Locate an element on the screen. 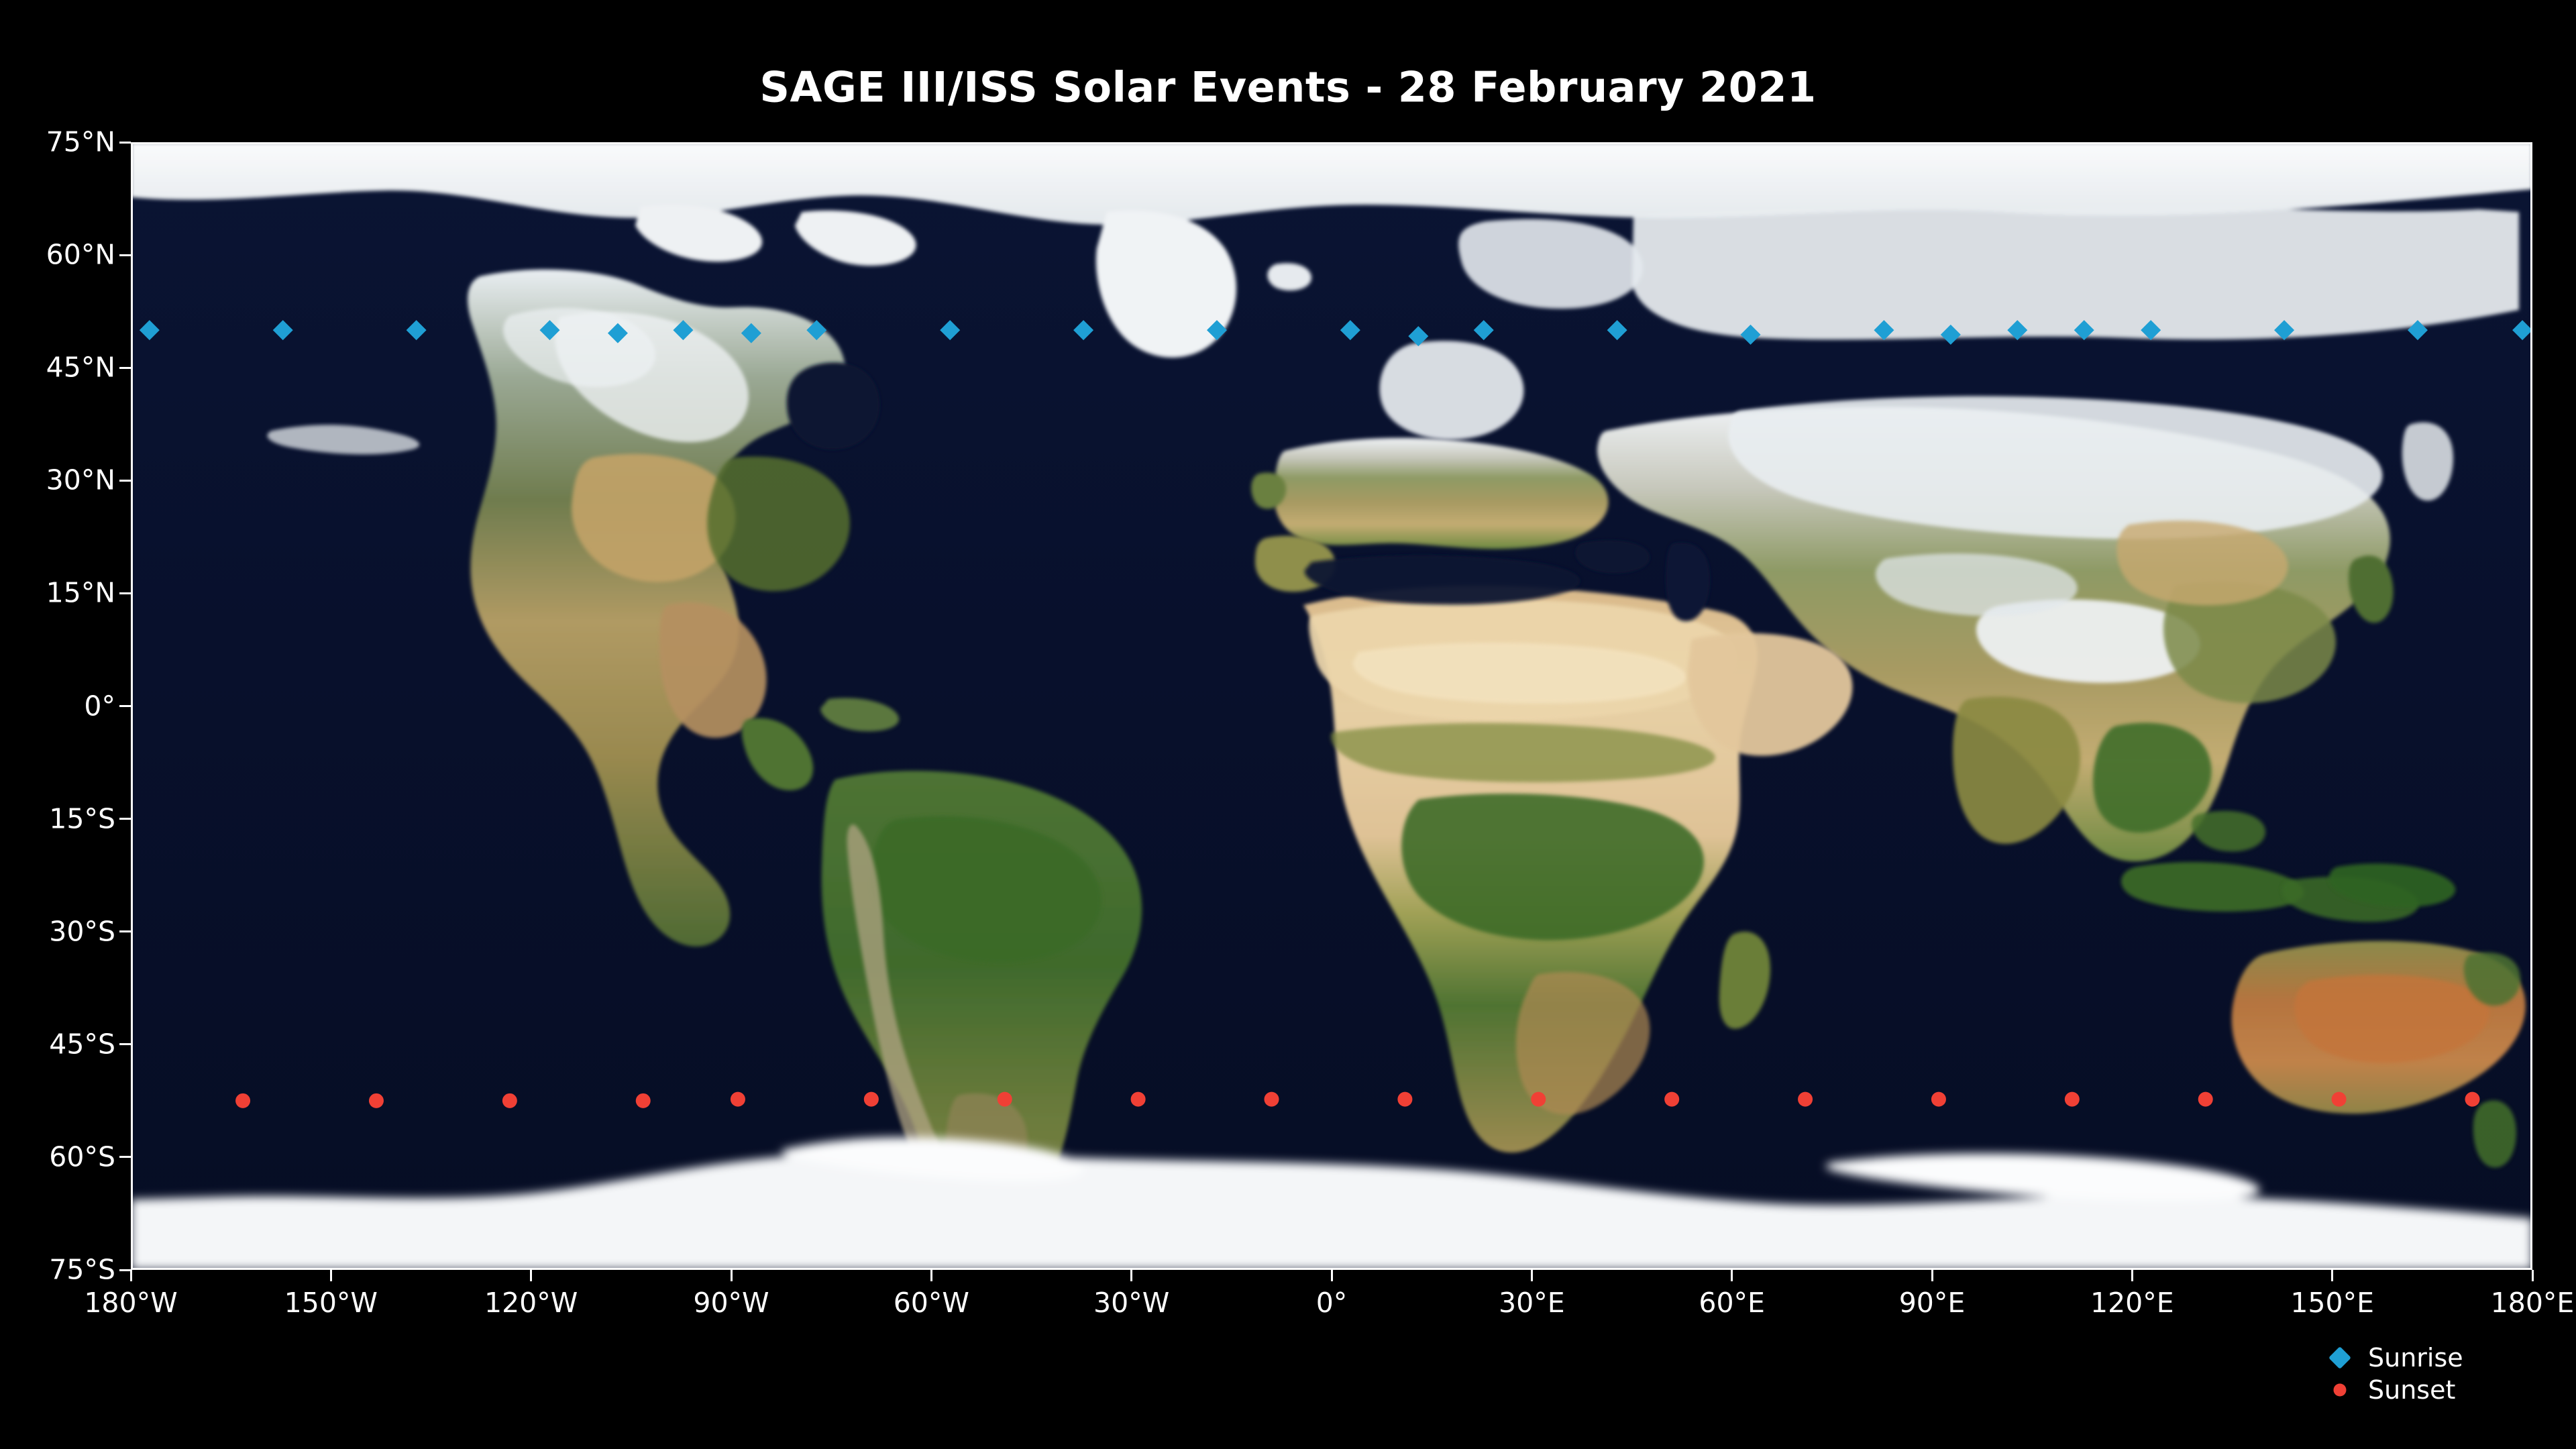  latitude-tick-label: 0° is located at coordinates (99, 706).